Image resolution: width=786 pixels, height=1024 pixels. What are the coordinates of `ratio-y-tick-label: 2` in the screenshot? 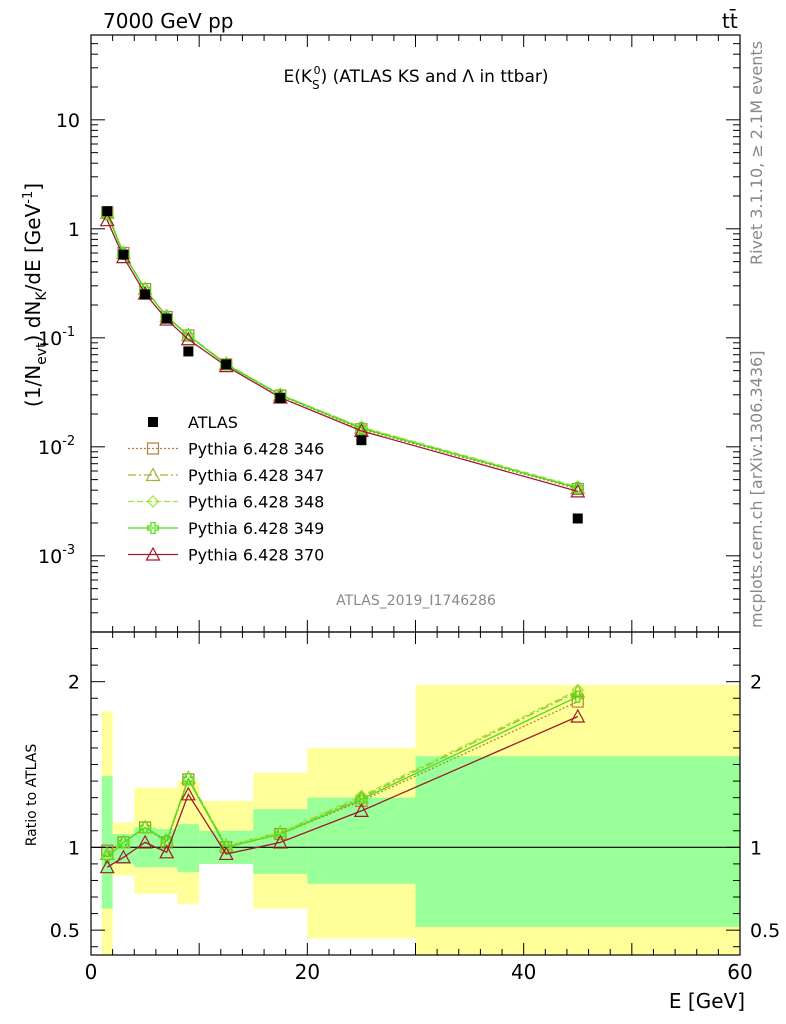 It's located at (74, 683).